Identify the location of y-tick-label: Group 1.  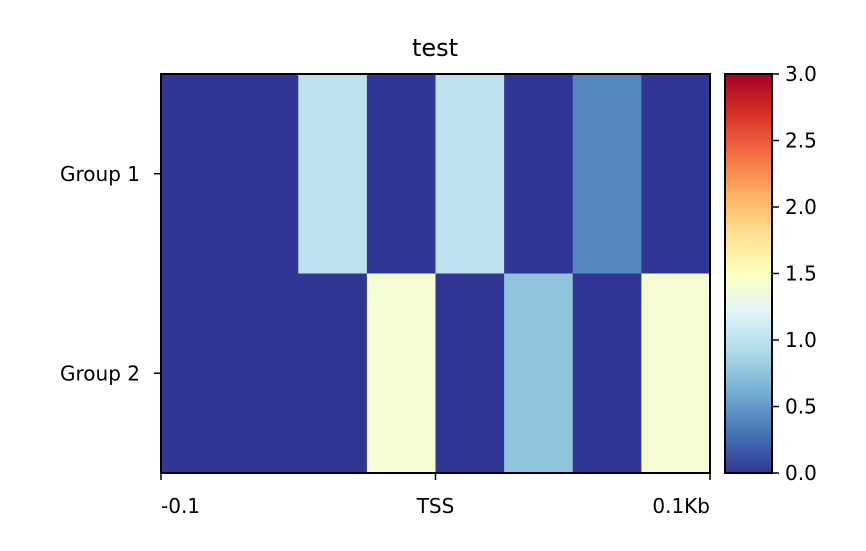
(100, 174).